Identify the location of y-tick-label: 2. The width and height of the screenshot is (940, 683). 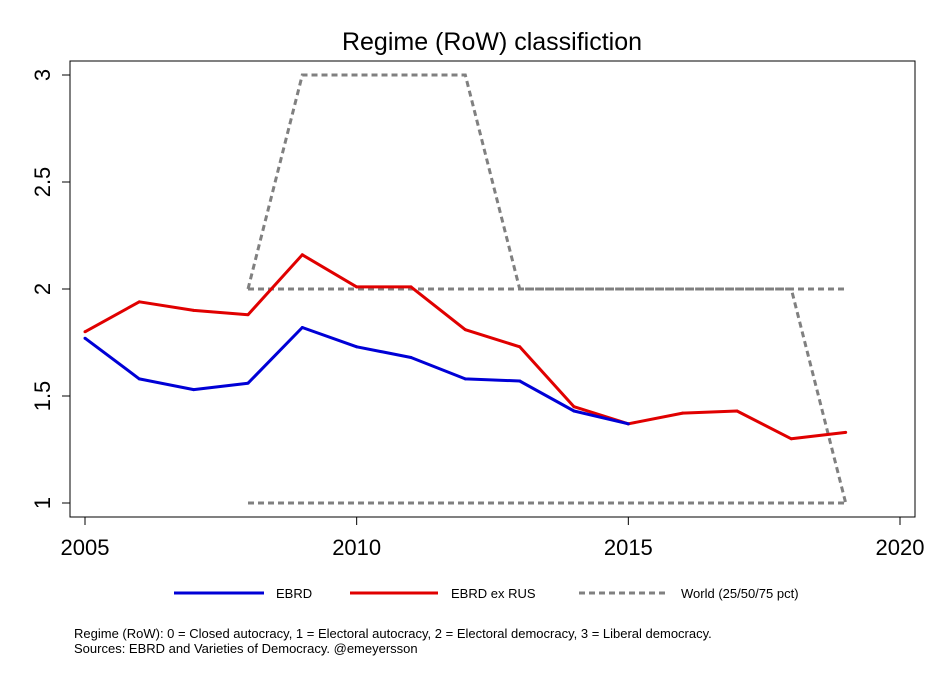
(42, 289).